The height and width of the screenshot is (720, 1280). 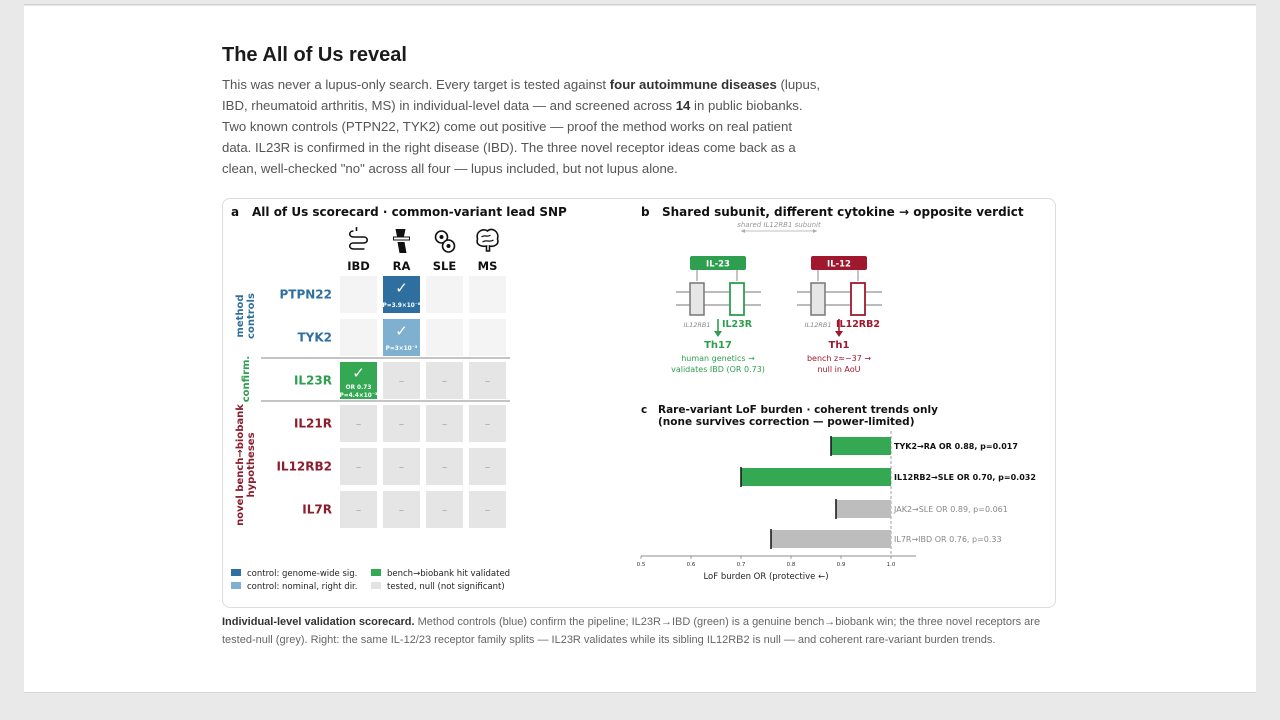 I want to click on disease-label: SLE, so click(x=445, y=266).